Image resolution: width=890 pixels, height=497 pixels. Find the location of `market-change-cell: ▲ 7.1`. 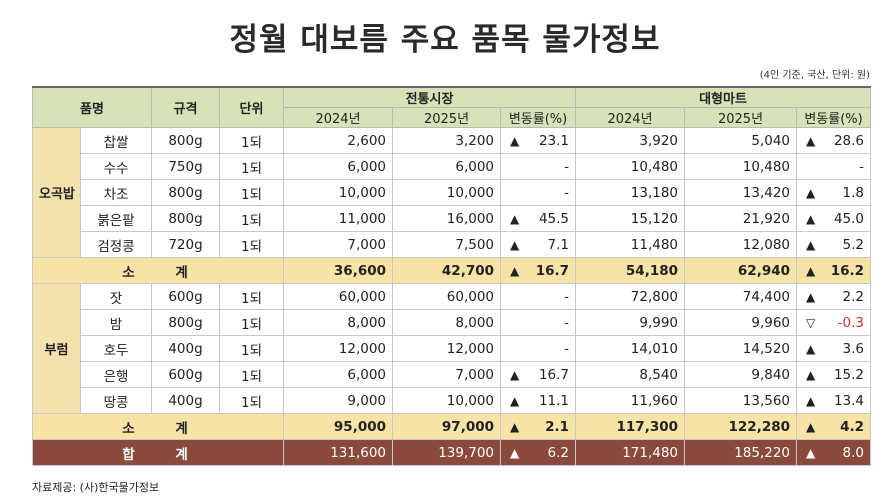

market-change-cell: ▲ 7.1 is located at coordinates (538, 244).